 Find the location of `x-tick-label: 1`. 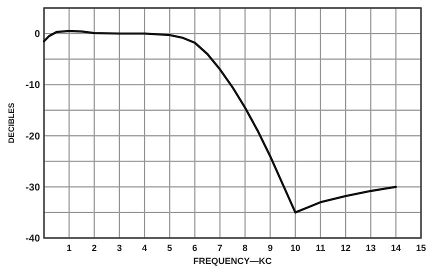

x-tick-label: 1 is located at coordinates (69, 248).